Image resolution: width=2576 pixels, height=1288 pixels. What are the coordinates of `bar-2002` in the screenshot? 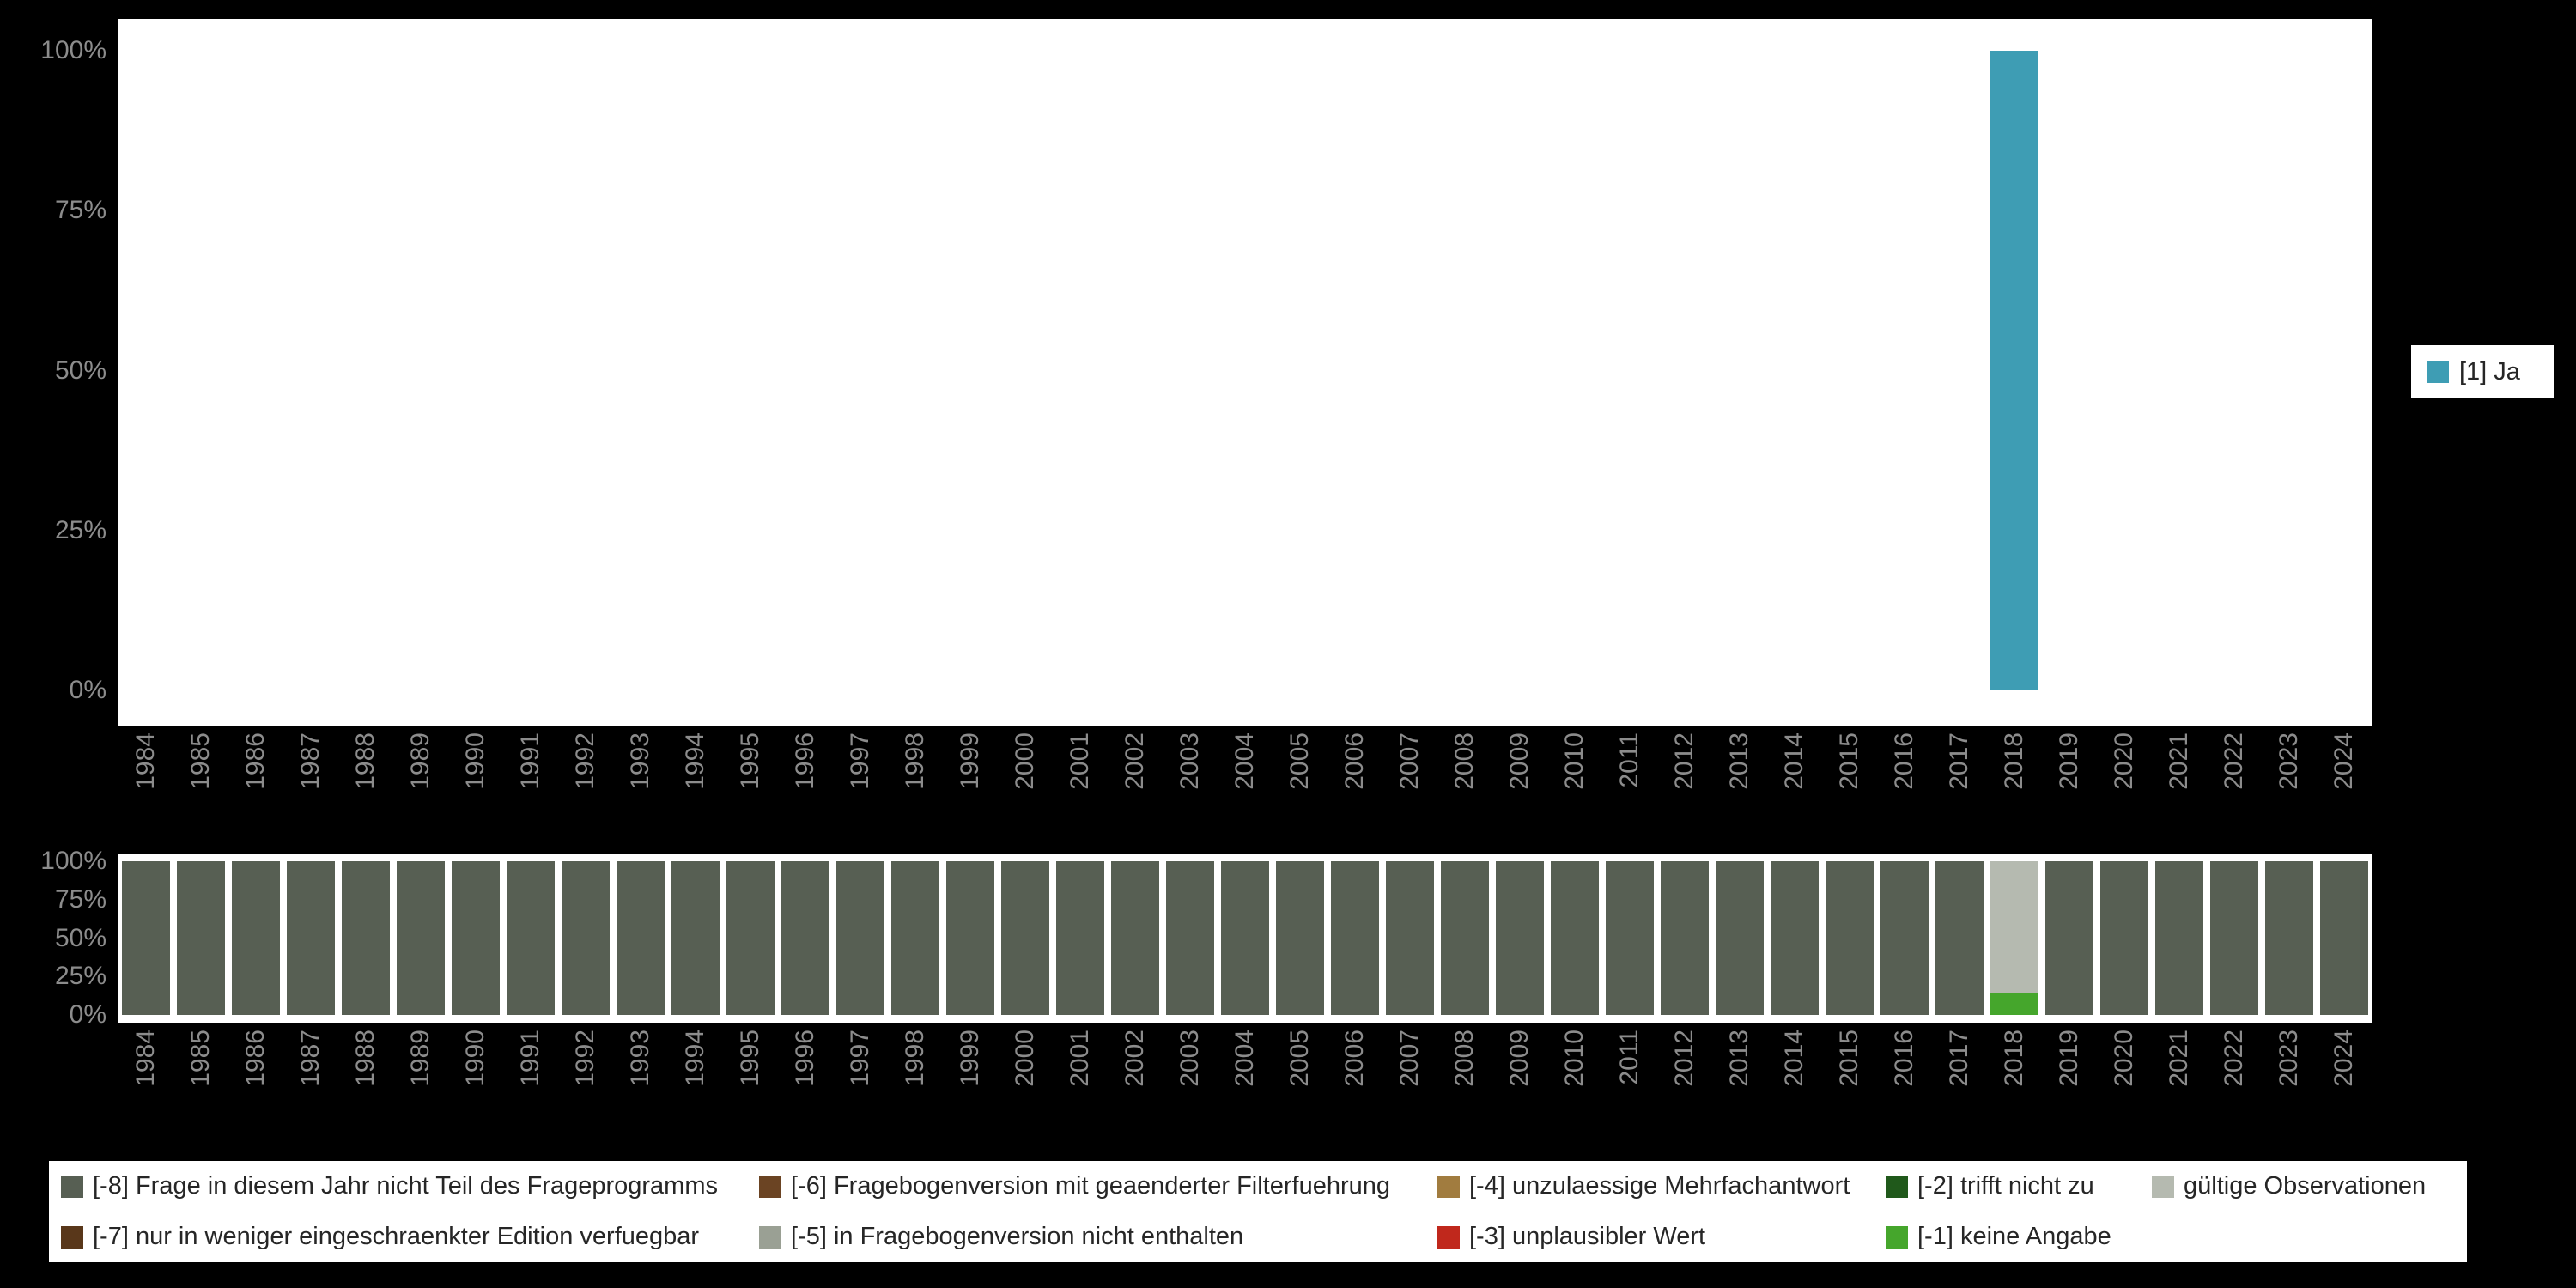 It's located at (1135, 938).